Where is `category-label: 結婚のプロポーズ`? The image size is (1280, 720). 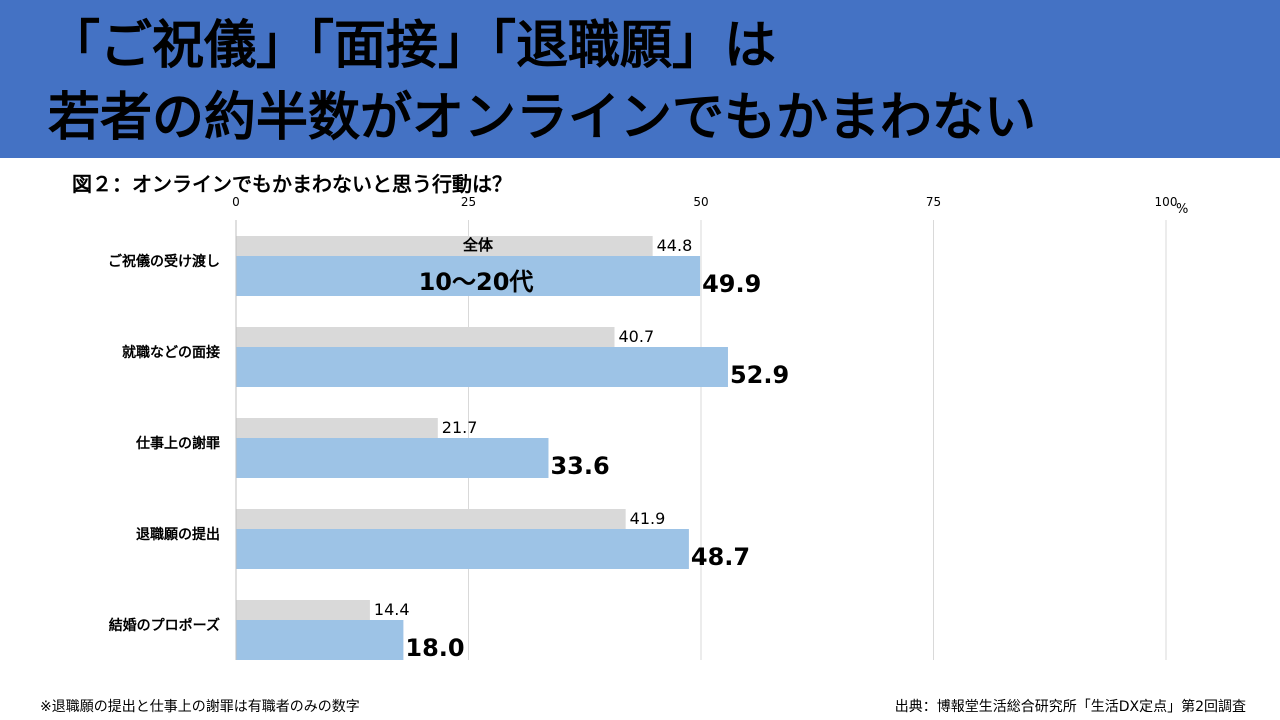
category-label: 結婚のプロポーズ is located at coordinates (164, 625).